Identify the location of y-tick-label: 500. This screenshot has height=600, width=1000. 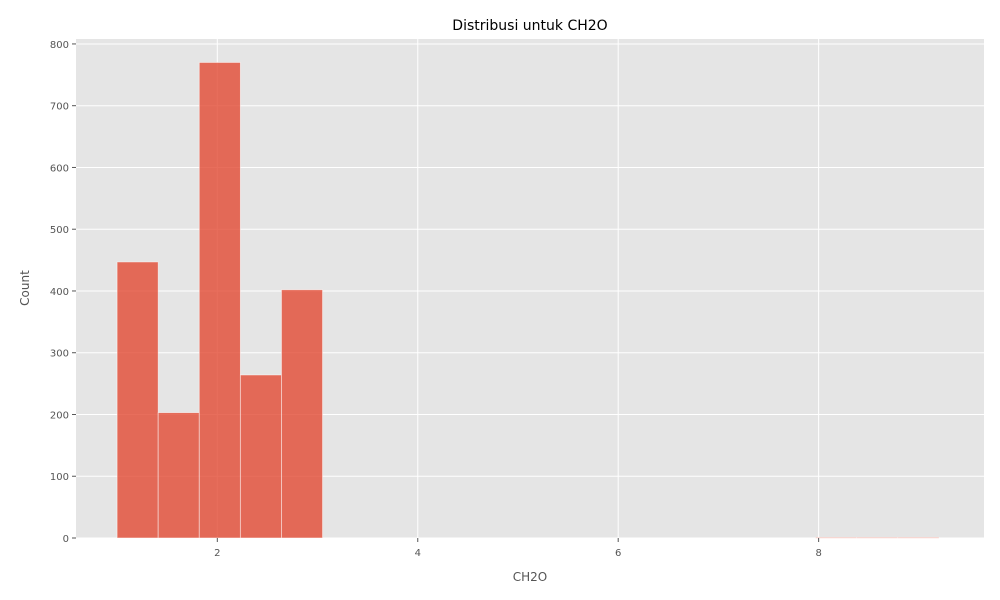
(59, 230).